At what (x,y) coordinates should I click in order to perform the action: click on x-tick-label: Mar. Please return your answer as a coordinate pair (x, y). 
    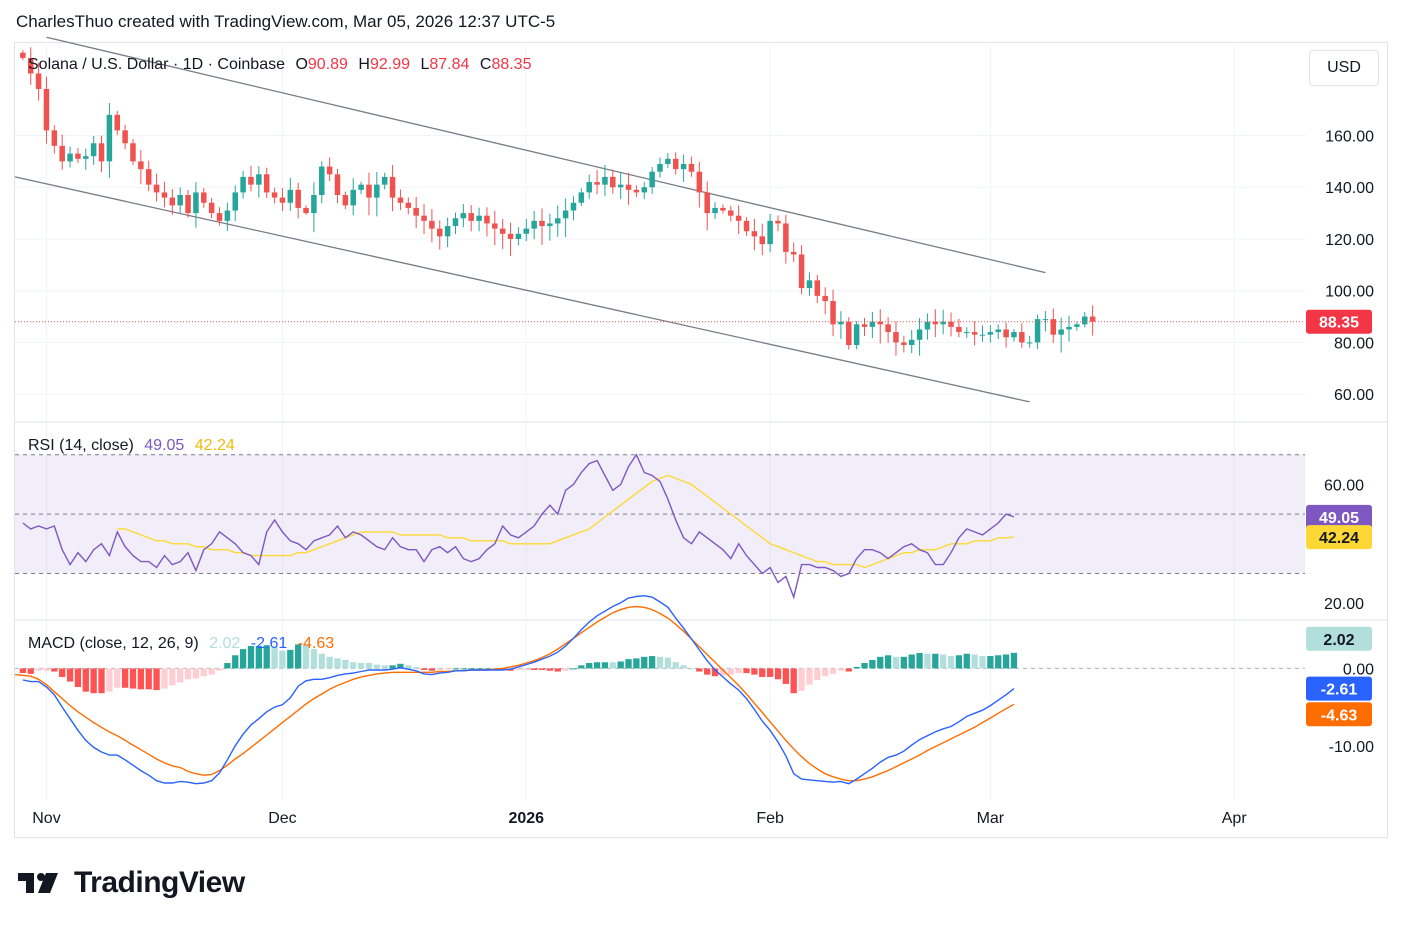
    Looking at the image, I should click on (991, 818).